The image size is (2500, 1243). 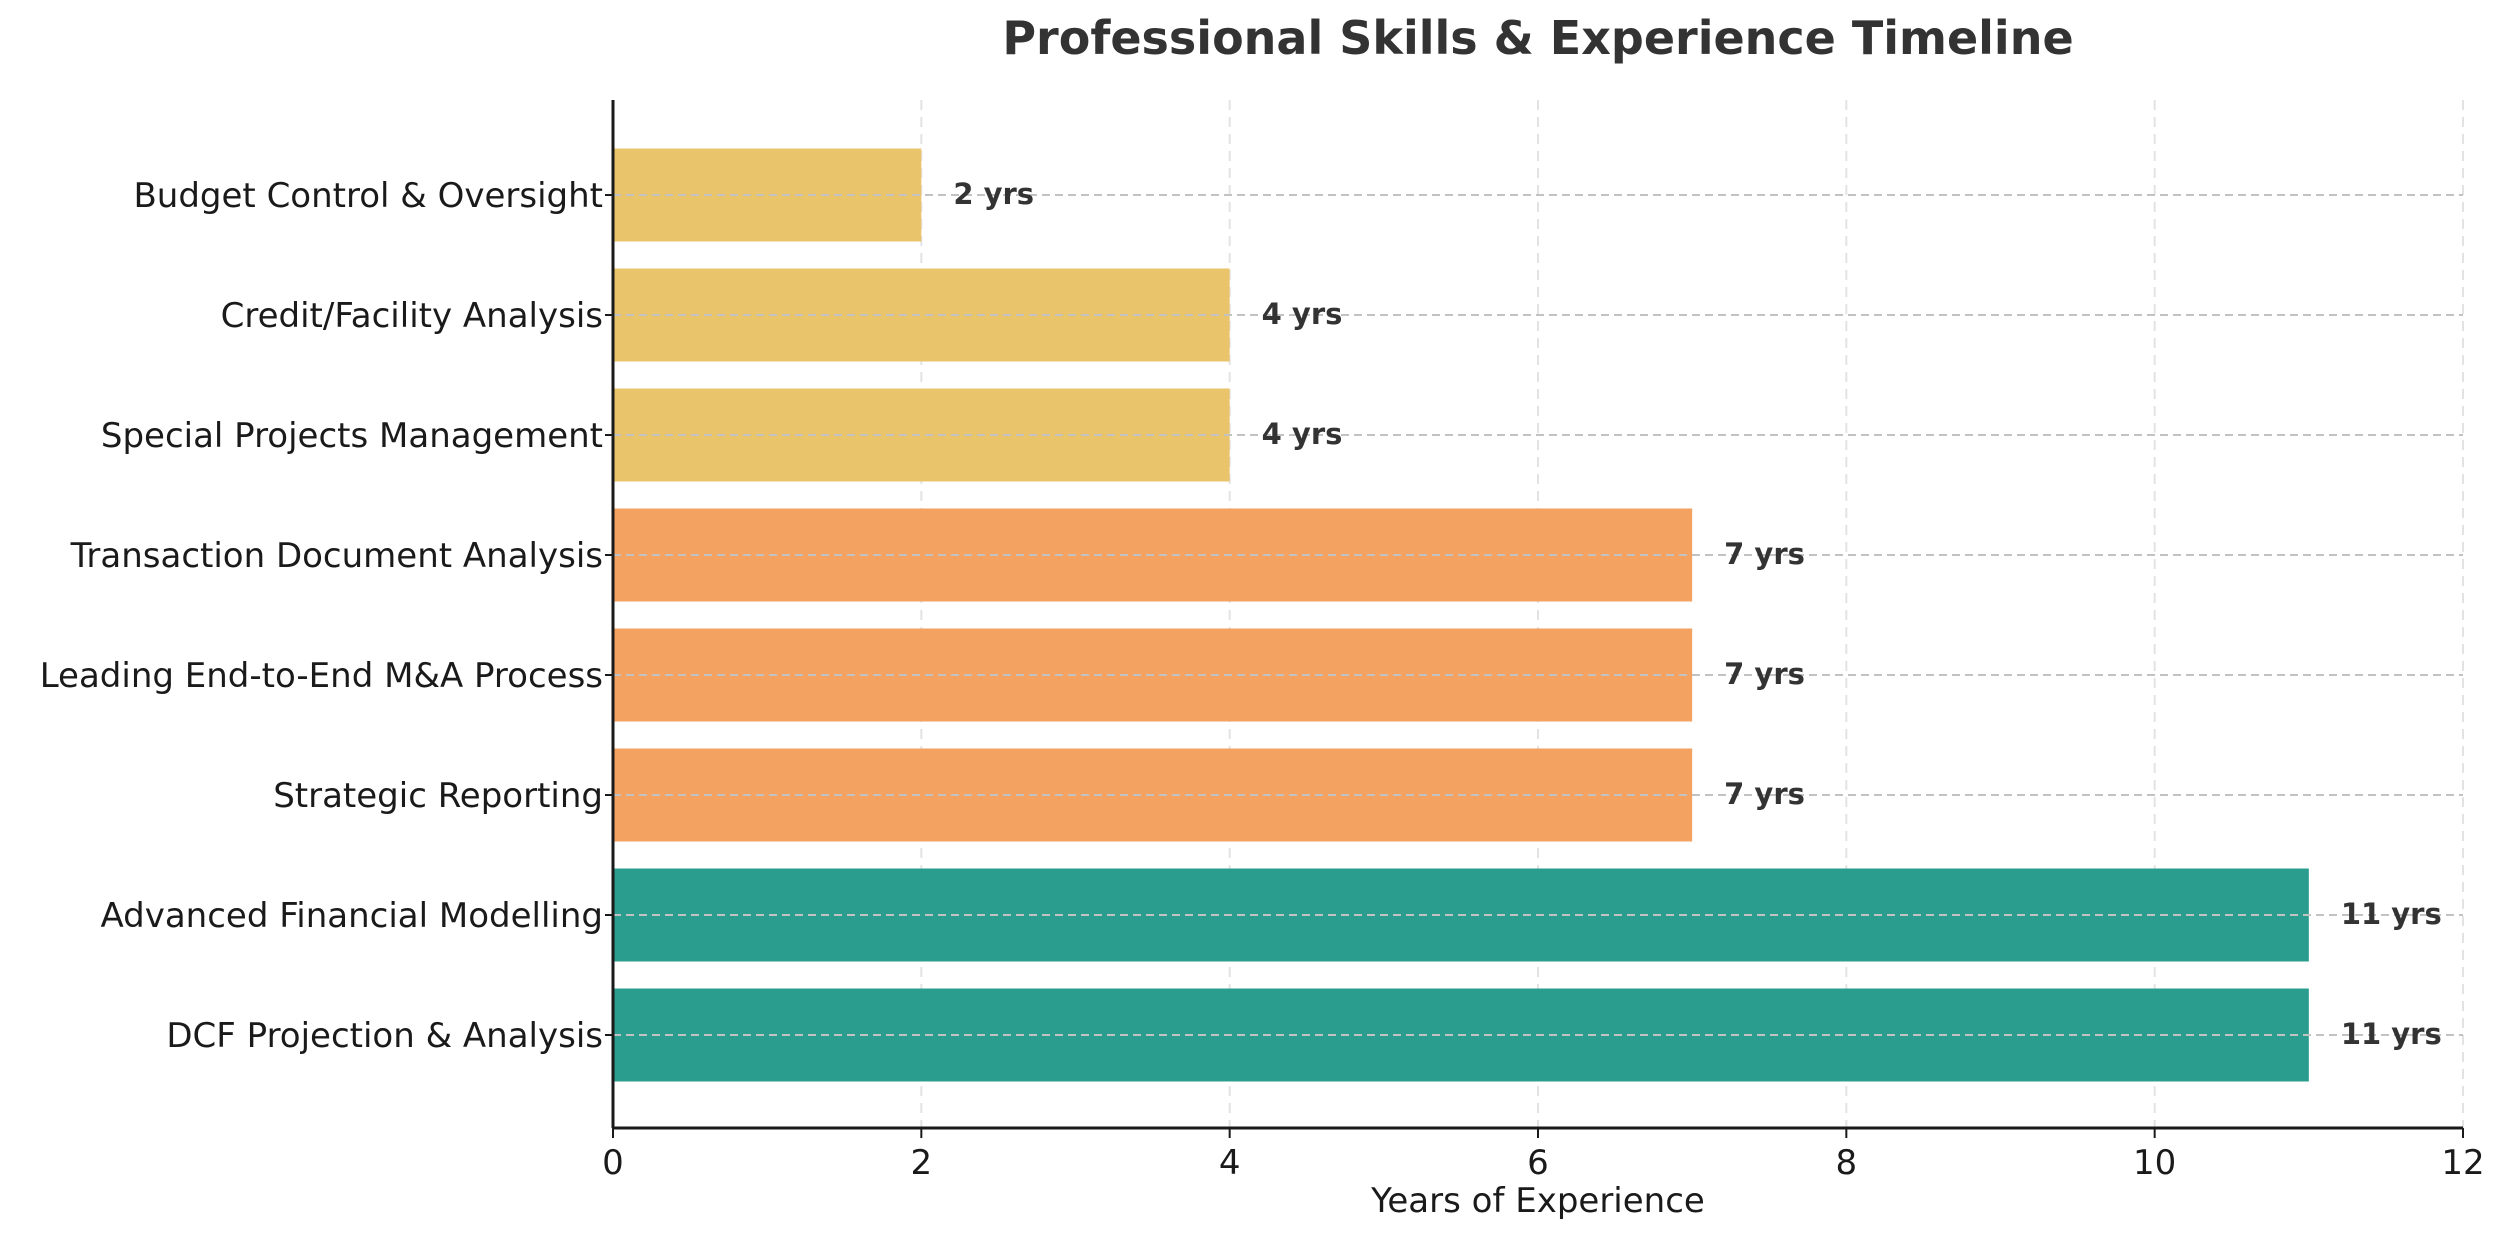 What do you see at coordinates (321, 676) in the screenshot?
I see `y-tick-label: Leading End-to-End M&A Process` at bounding box center [321, 676].